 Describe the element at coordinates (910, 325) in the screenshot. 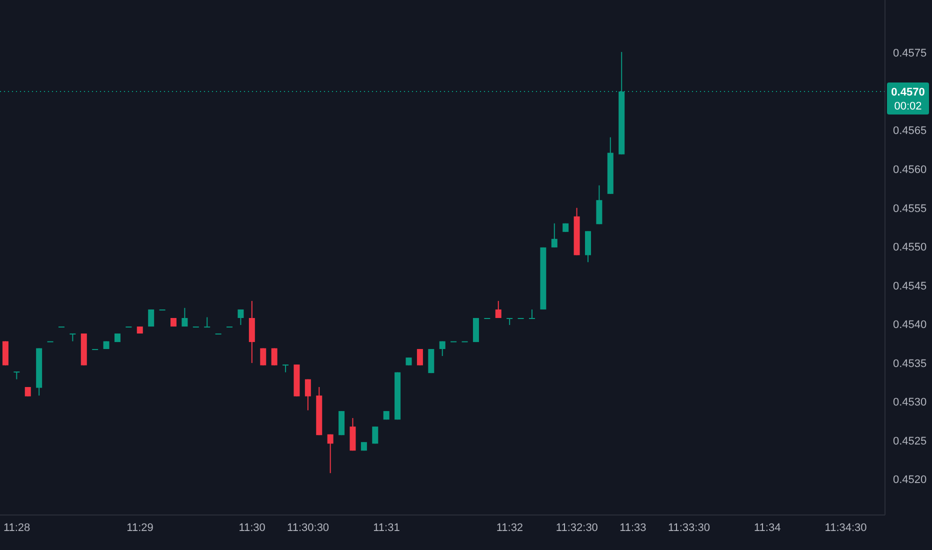

I see `y-tick-label: 0.4540` at that location.